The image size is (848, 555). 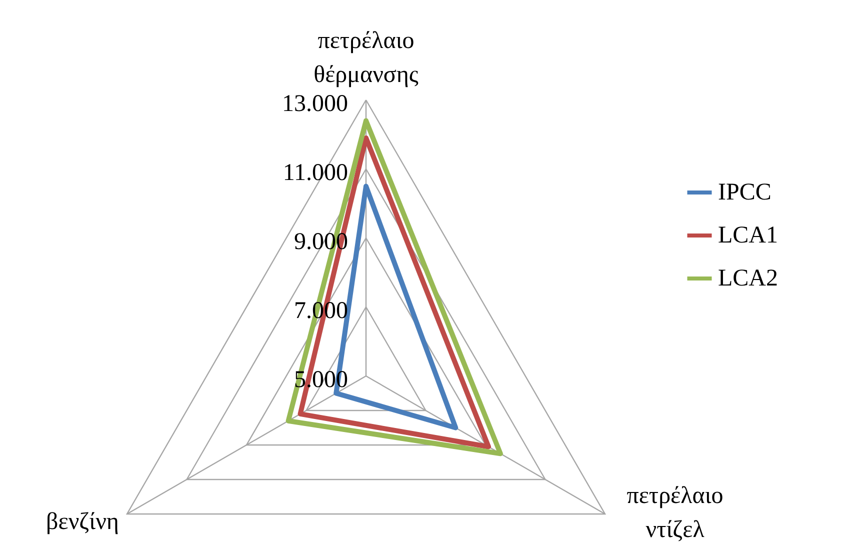 What do you see at coordinates (315, 173) in the screenshot?
I see `y-tick-label: 11.000` at bounding box center [315, 173].